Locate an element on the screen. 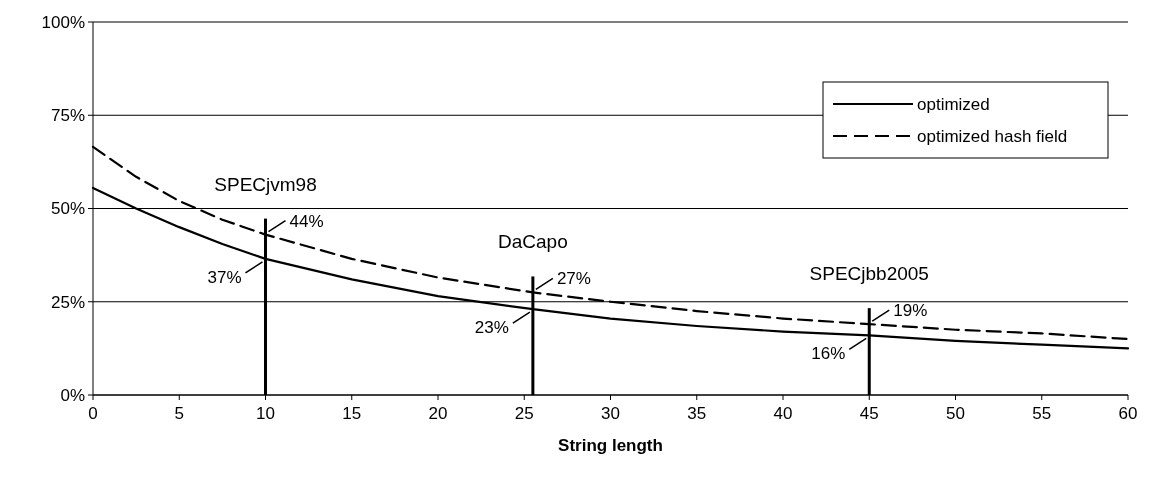 This screenshot has width=1156, height=493. x-tick-label: 0 is located at coordinates (93, 413).